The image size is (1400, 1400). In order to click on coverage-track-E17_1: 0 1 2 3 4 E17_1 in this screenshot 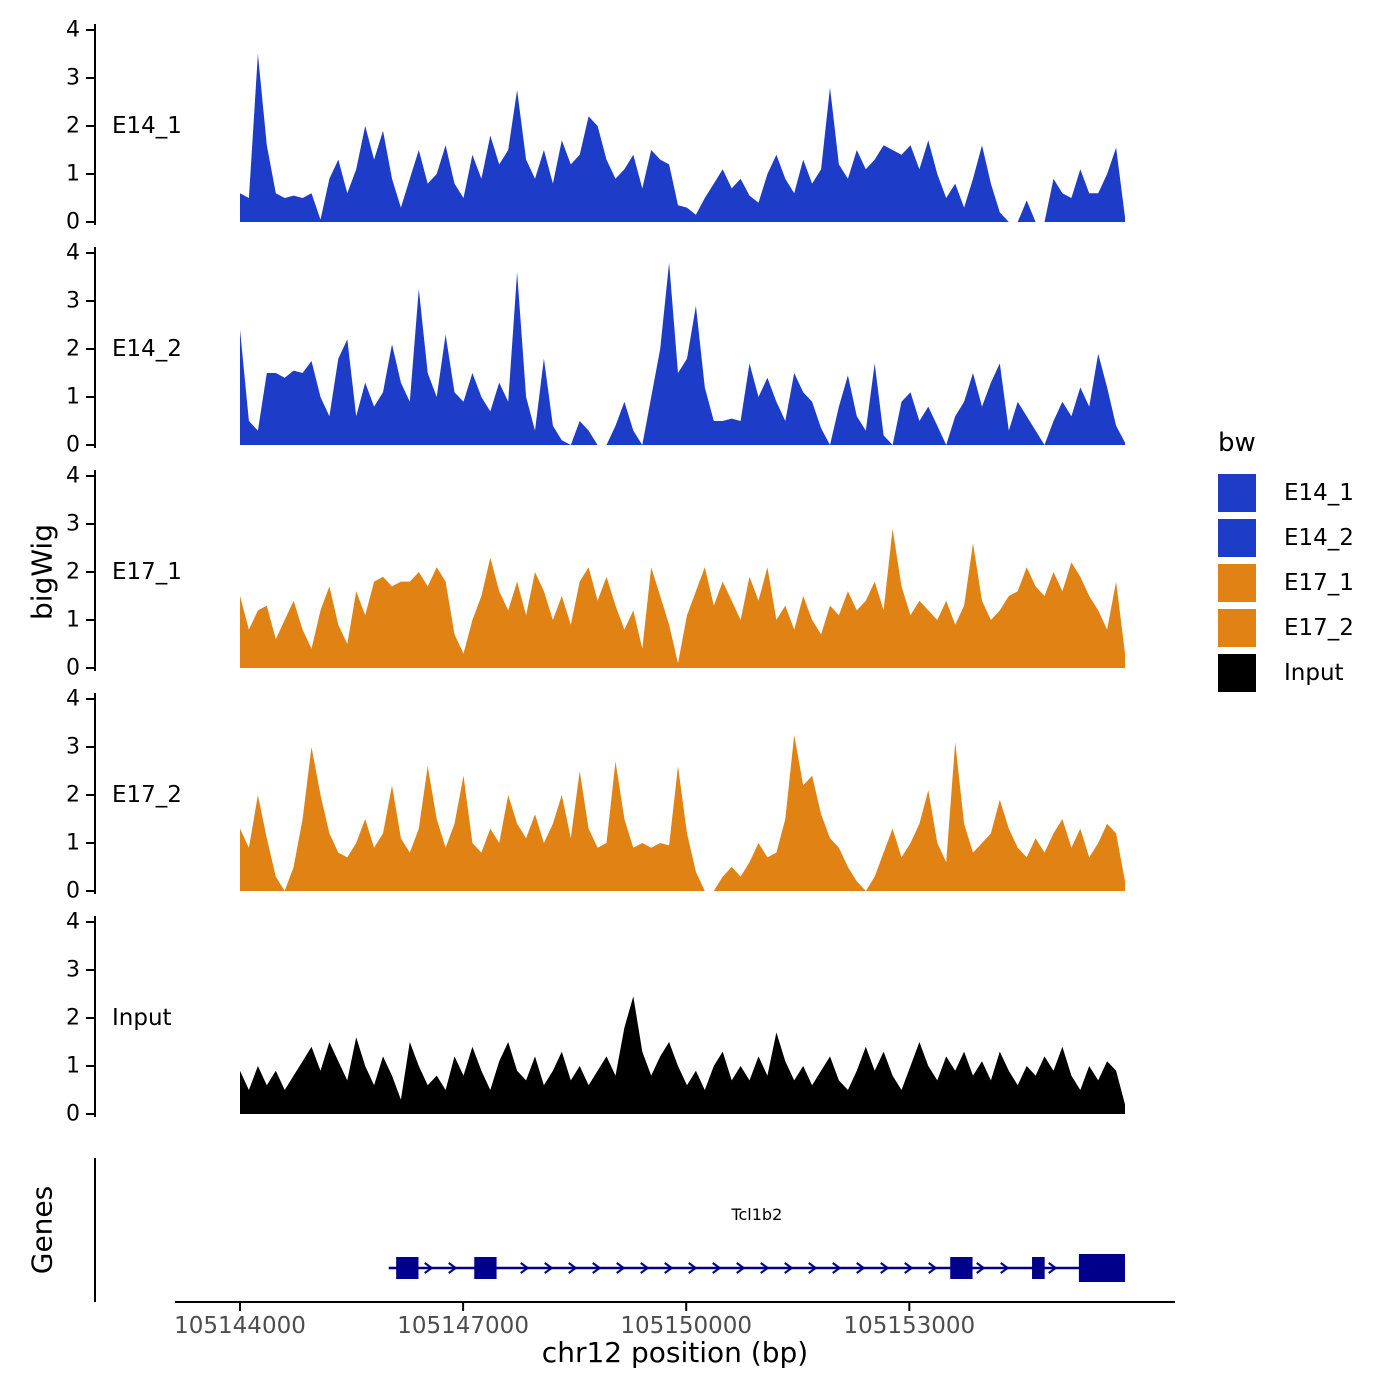, I will do `click(595, 572)`.